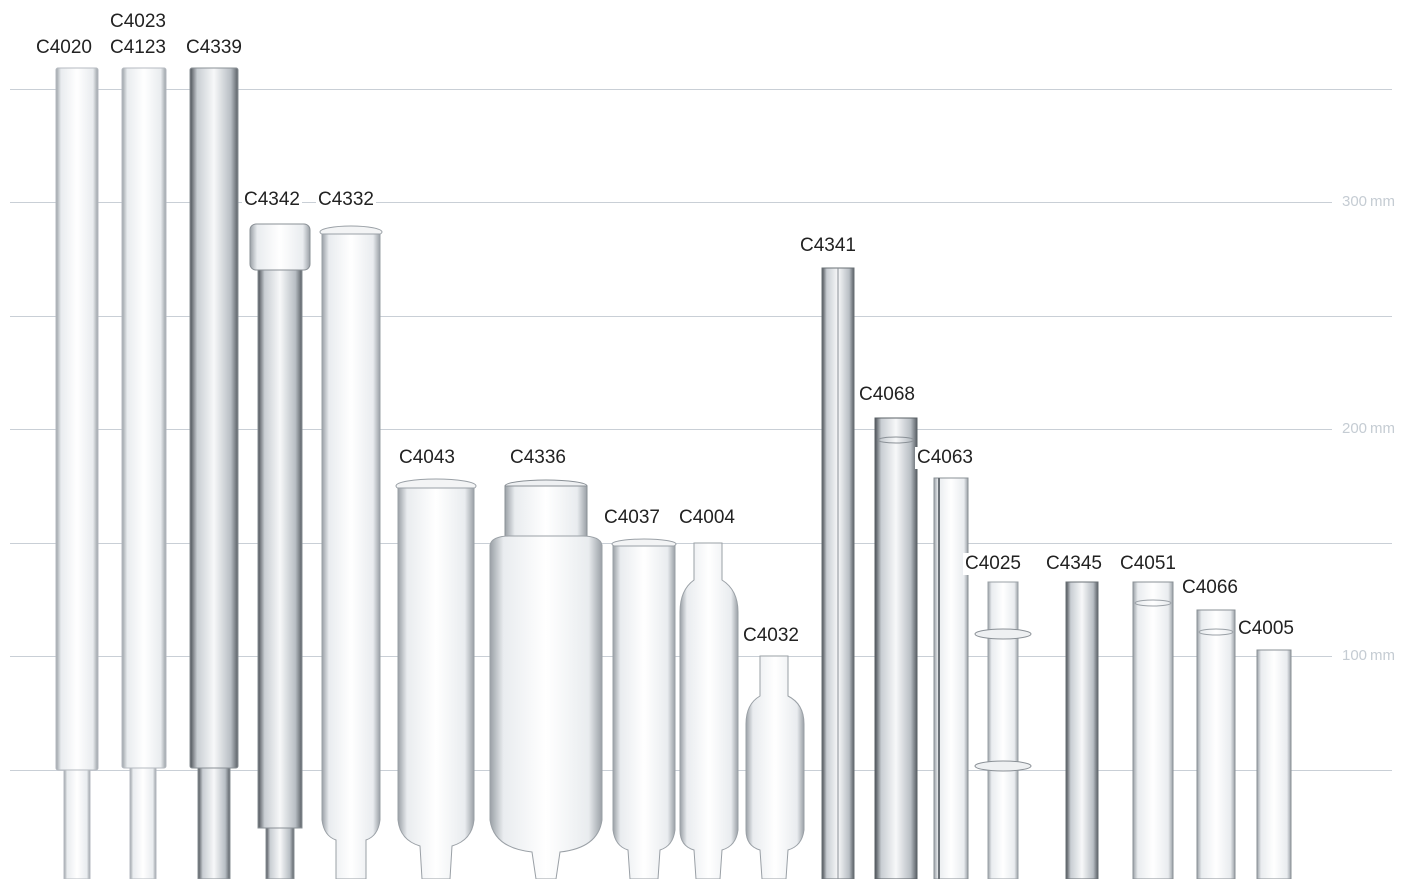  What do you see at coordinates (280, 551) in the screenshot?
I see `tube-c4342` at bounding box center [280, 551].